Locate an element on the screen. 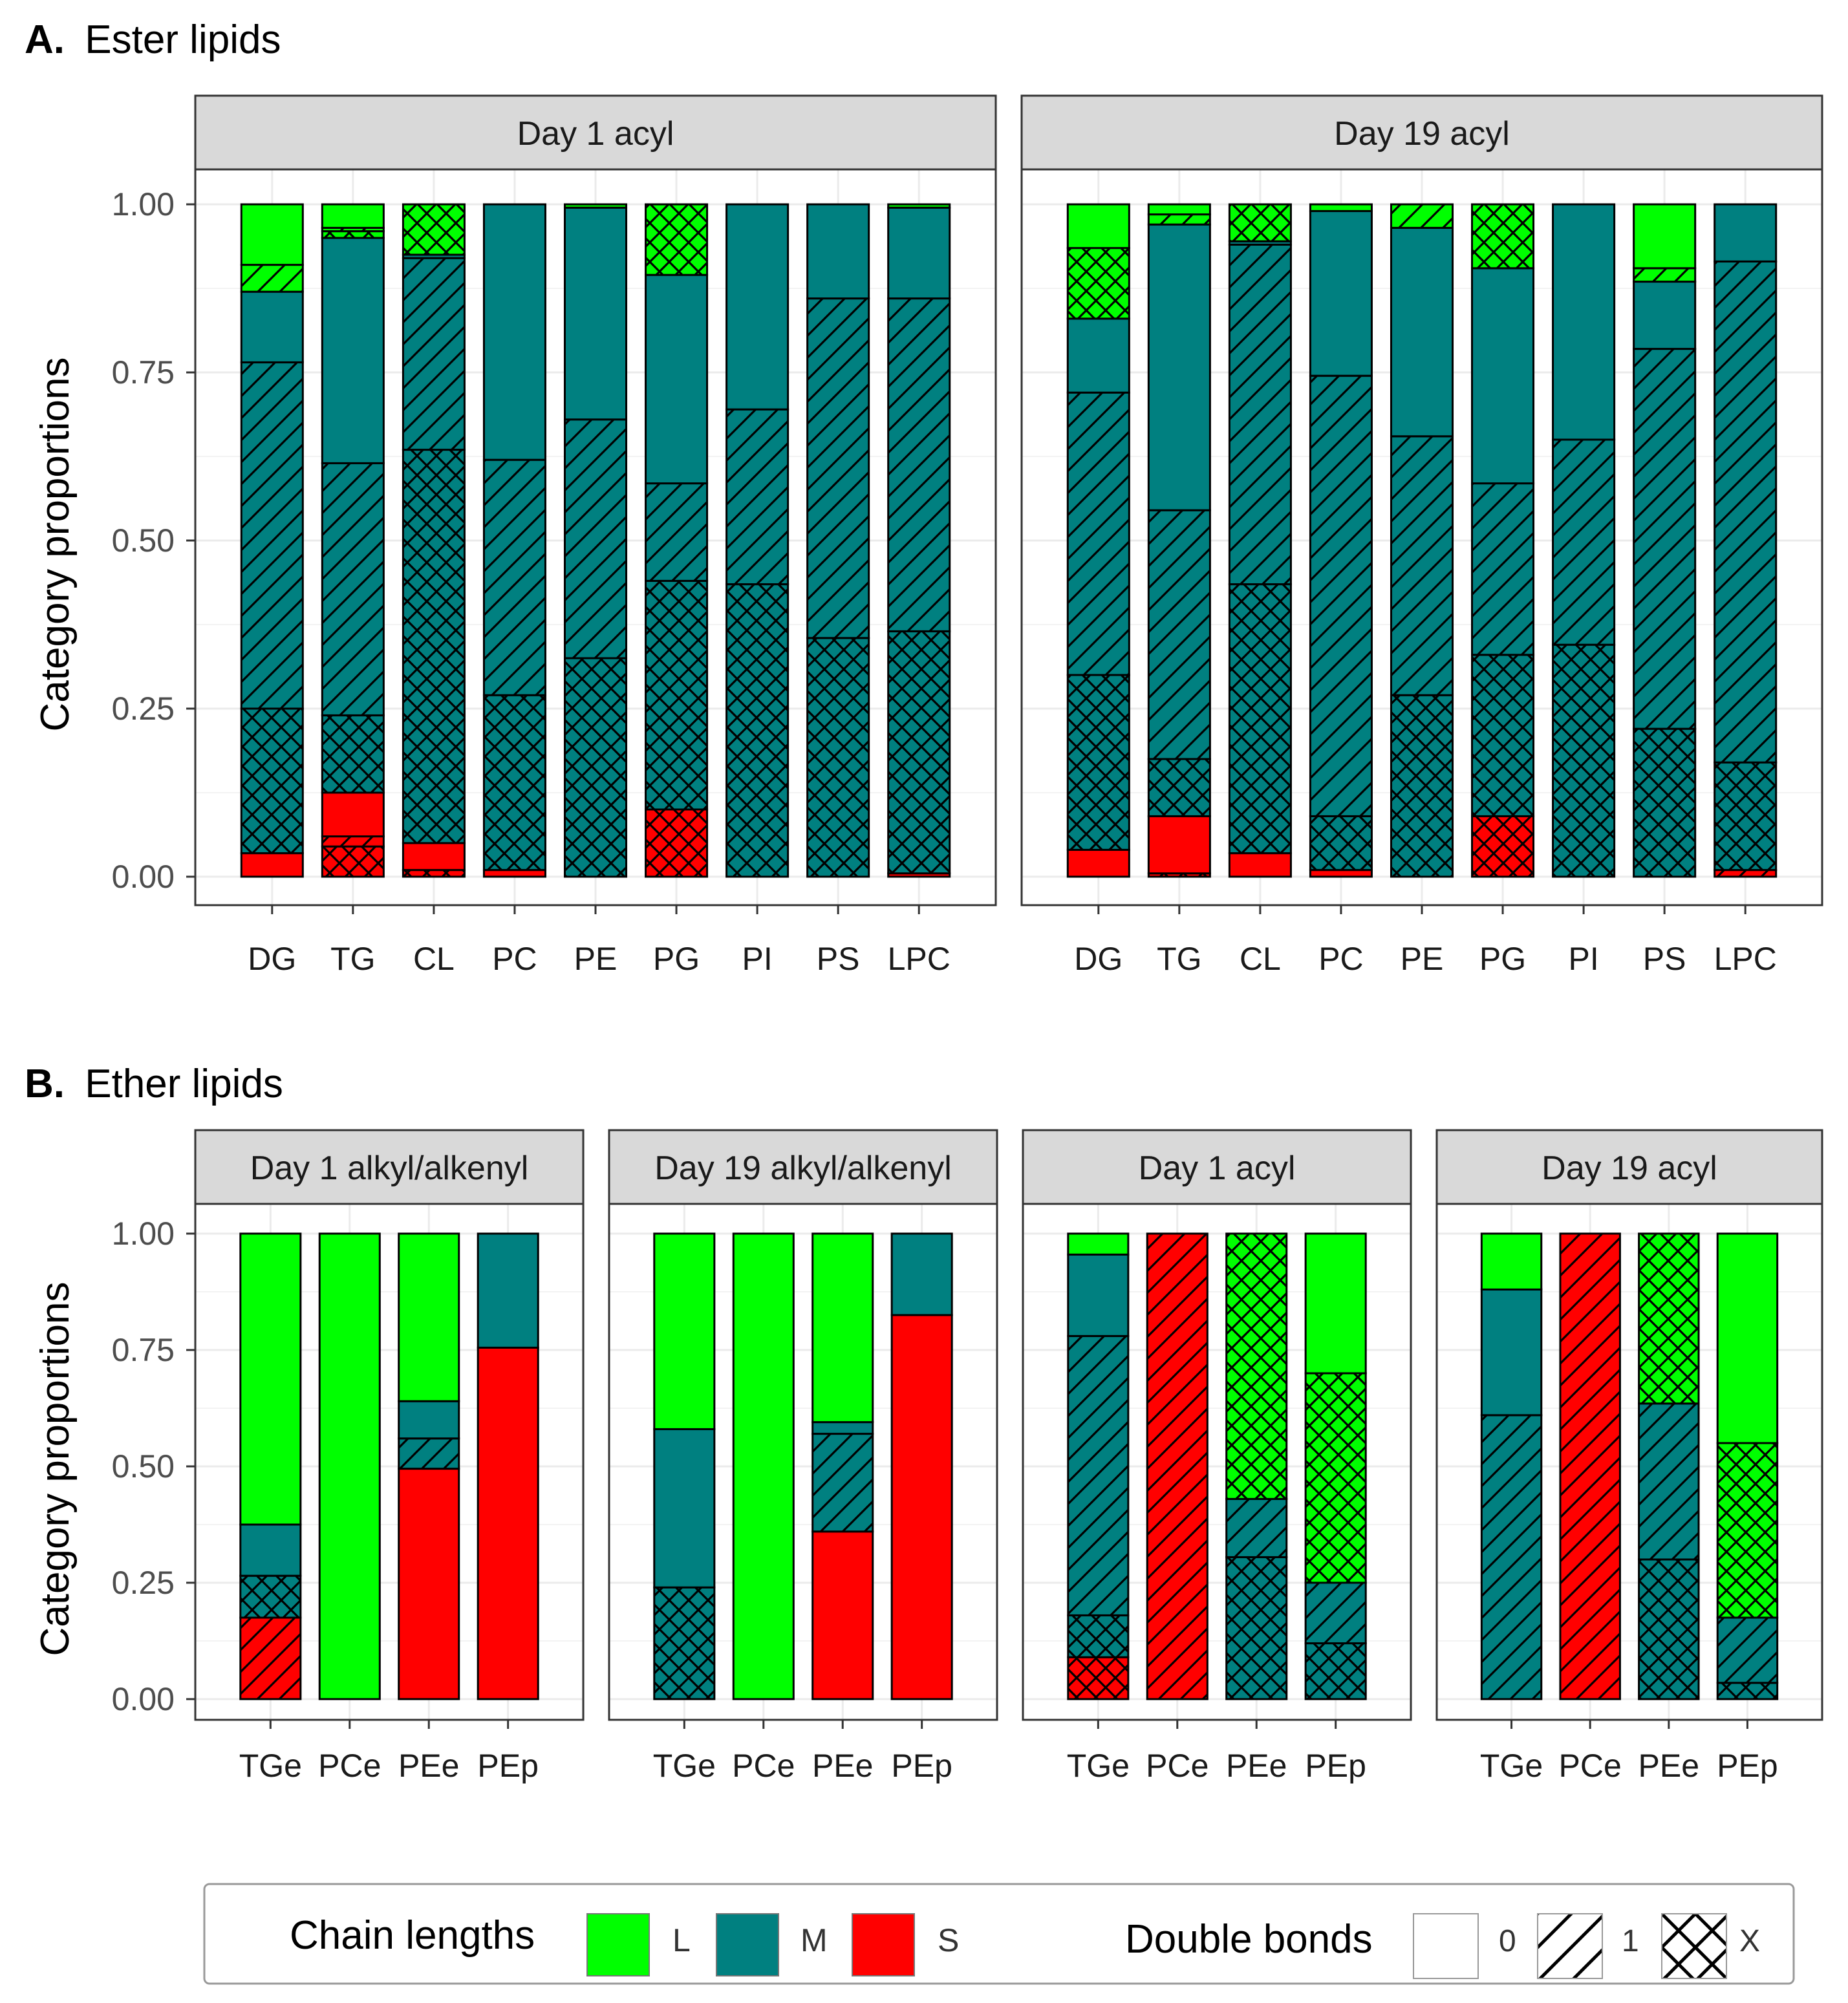 This screenshot has width=1848, height=2003. bar-segment-pep-m-1-pattern is located at coordinates (1747, 1650).